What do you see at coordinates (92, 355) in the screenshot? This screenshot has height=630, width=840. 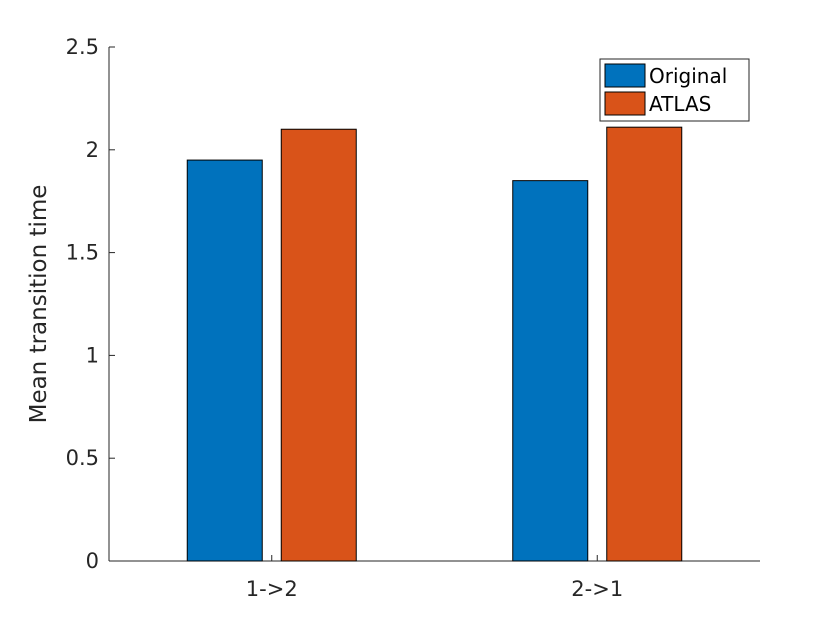 I see `y-tick-label: 1` at bounding box center [92, 355].